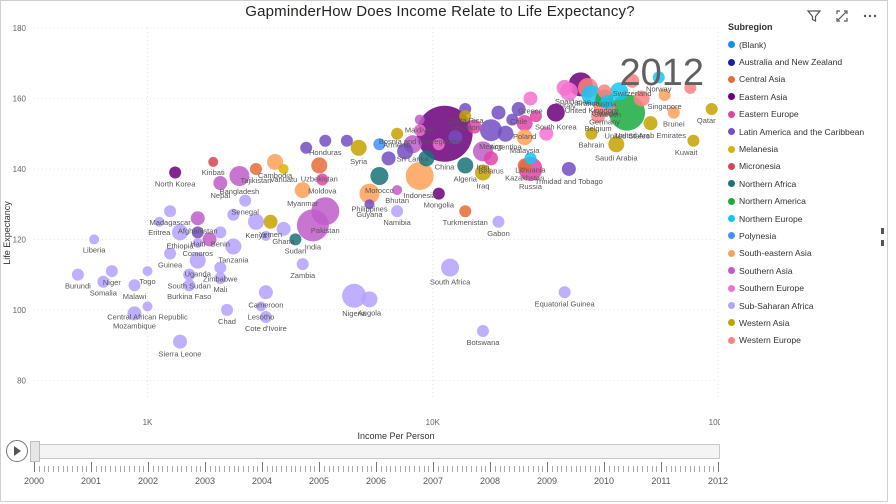 The width and height of the screenshot is (896, 504). Describe the element at coordinates (205, 481) in the screenshot. I see `year-label: 2003` at that location.